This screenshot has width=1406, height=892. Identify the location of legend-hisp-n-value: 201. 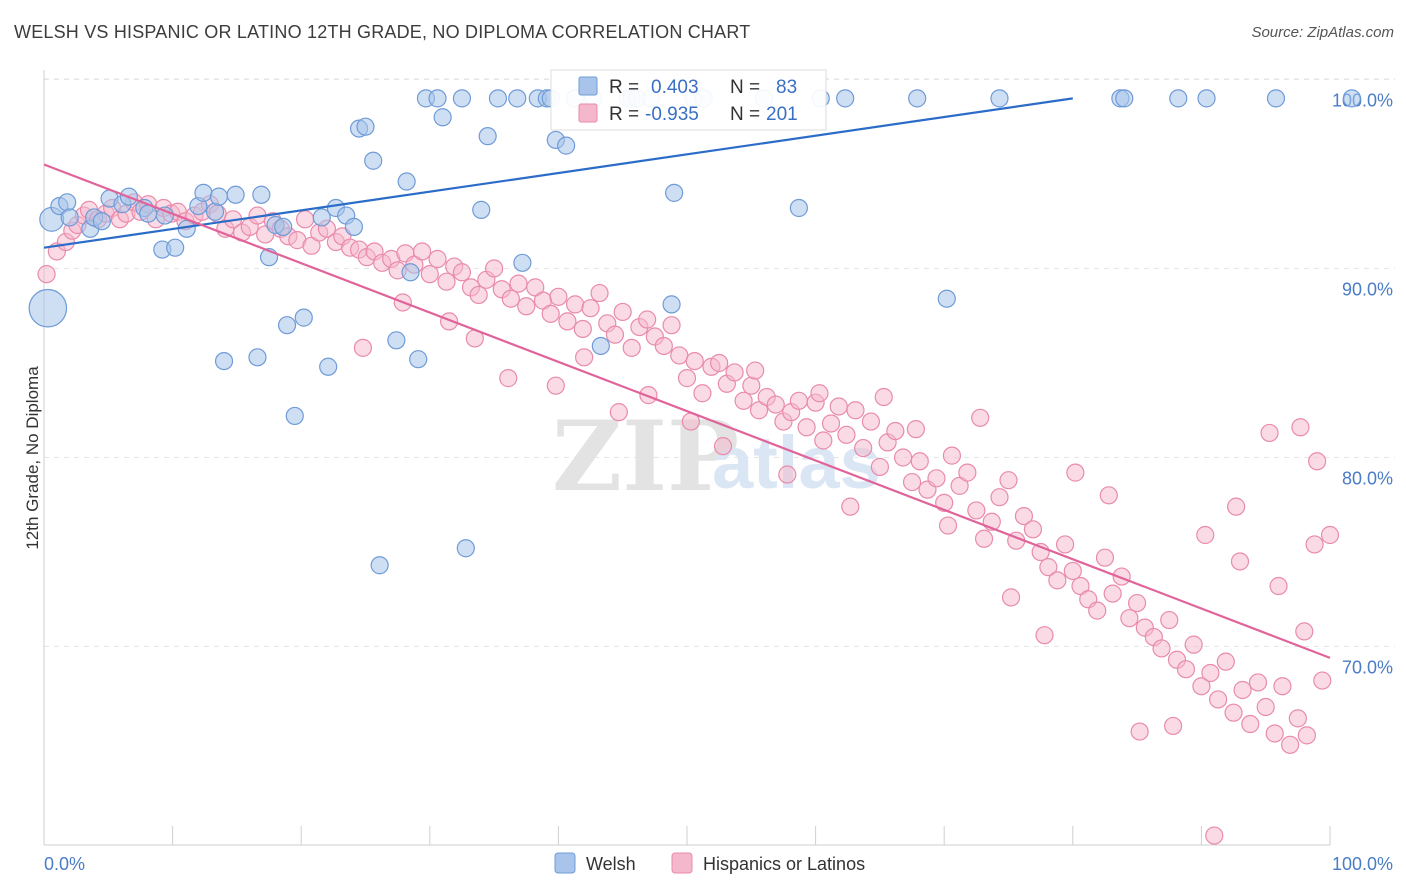
(782, 114).